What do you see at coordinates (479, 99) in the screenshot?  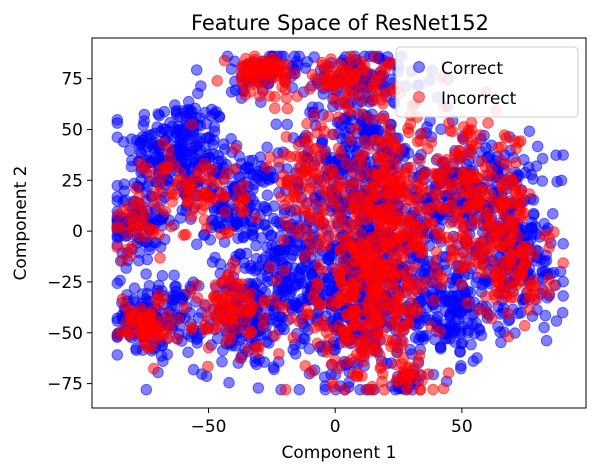 I see `legend-label-incorrect: Incorrect` at bounding box center [479, 99].